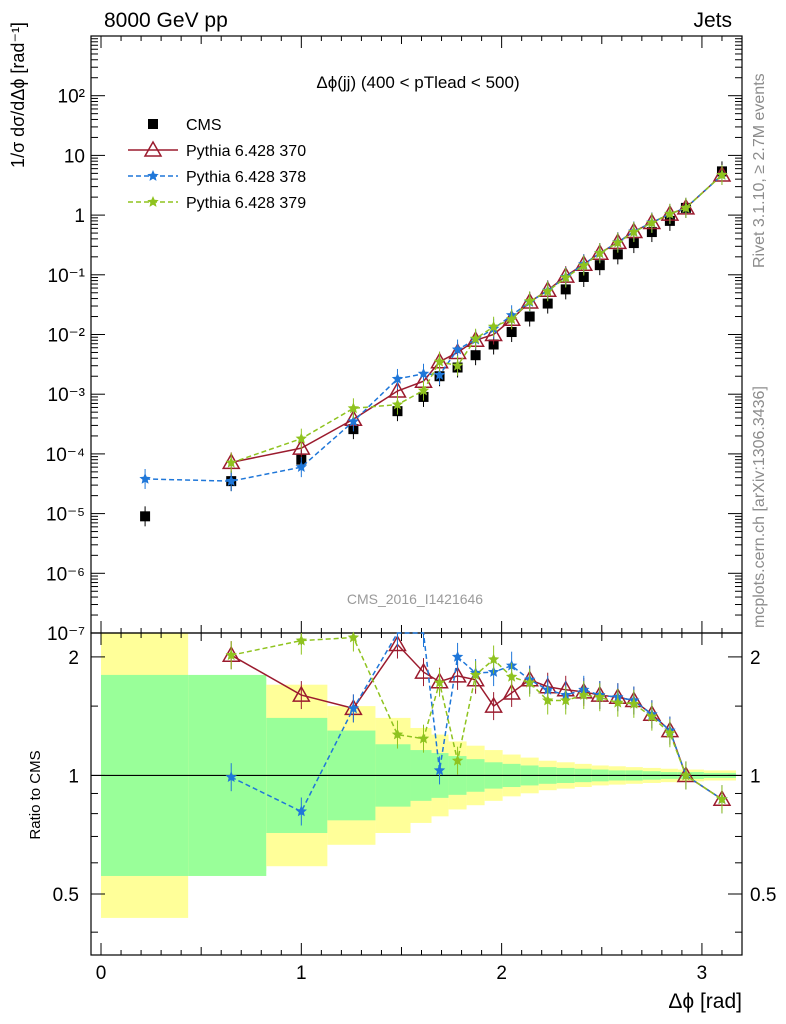 Image resolution: width=786 pixels, height=1024 pixels. Describe the element at coordinates (501, 973) in the screenshot. I see `x-tick-label: 2` at that location.